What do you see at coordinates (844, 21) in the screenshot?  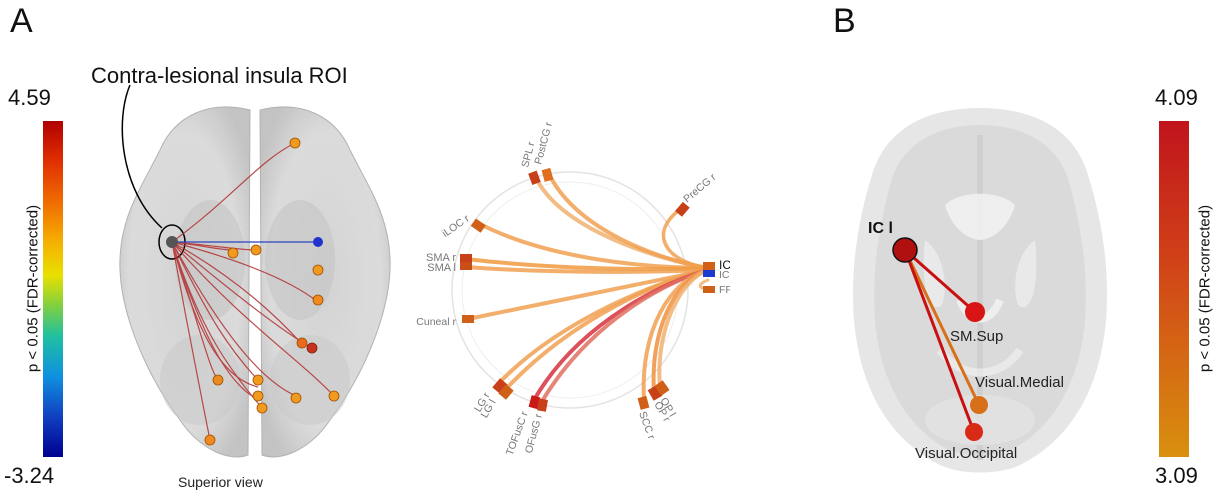 I see `panel-b-letter: B` at bounding box center [844, 21].